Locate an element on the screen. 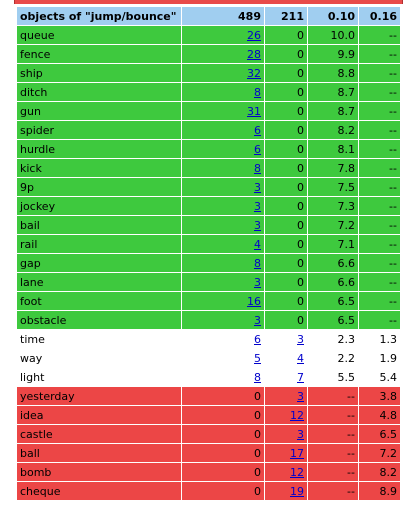  score-a-cell: 8.7 is located at coordinates (333, 92).